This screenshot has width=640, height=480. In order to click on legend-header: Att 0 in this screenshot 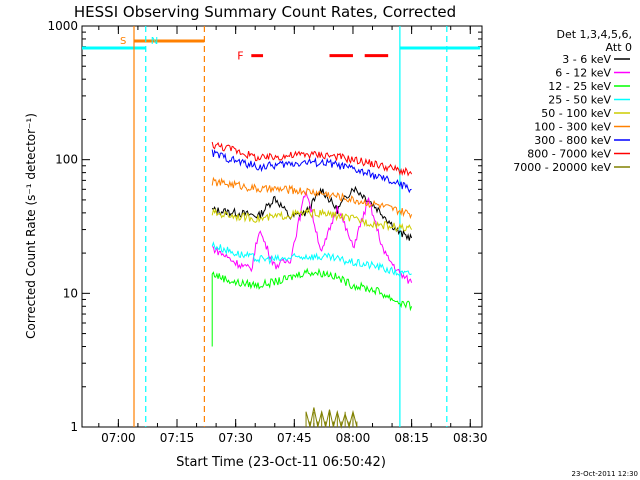, I will do `click(619, 47)`.